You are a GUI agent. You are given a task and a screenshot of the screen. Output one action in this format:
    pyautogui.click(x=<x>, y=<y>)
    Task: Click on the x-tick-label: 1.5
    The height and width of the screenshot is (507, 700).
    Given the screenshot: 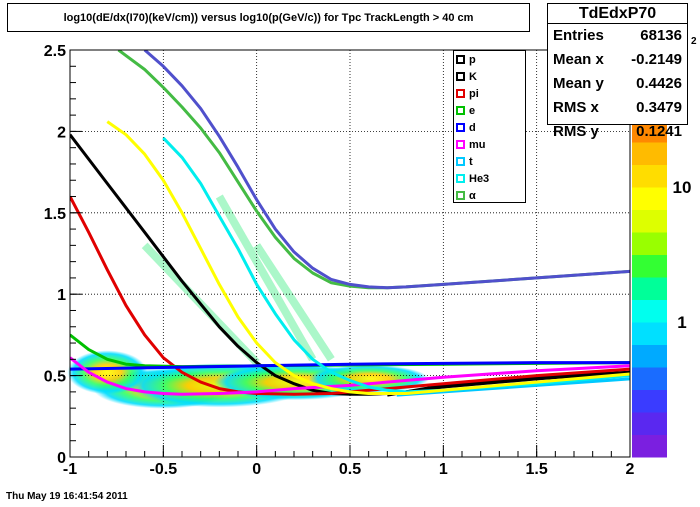 What is the action you would take?
    pyautogui.click(x=537, y=469)
    